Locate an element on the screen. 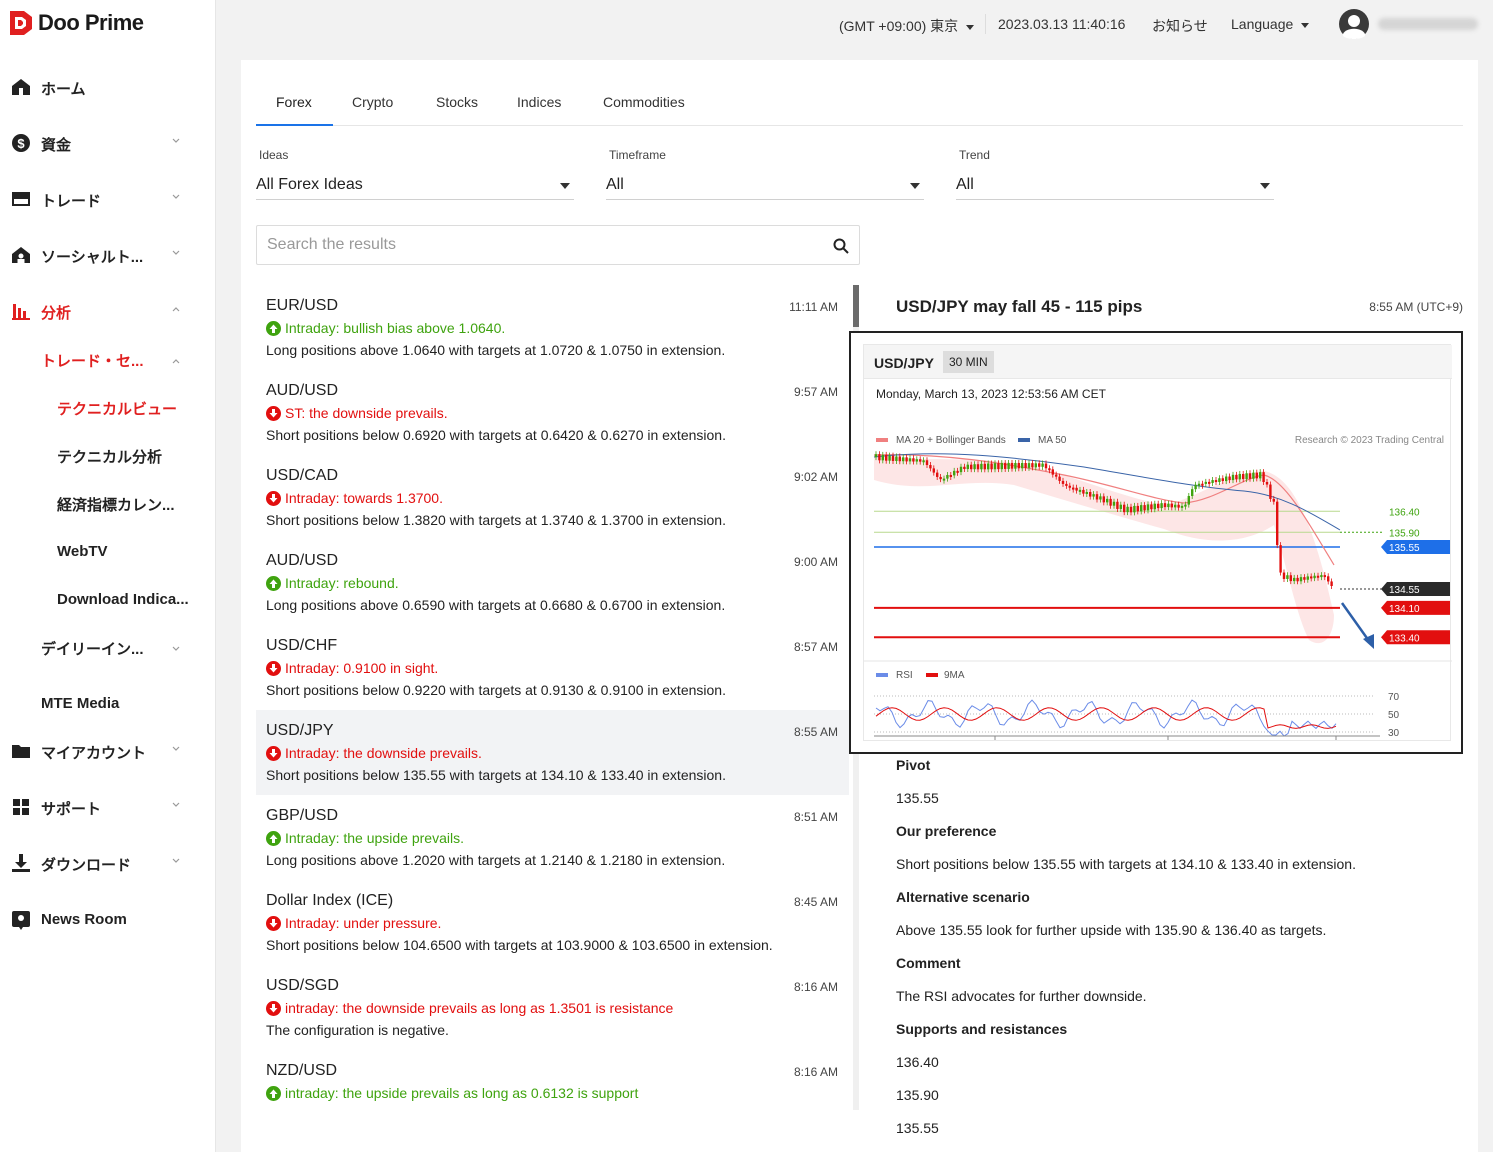 The image size is (1493, 1152). notifications-link: お知らせ is located at coordinates (1180, 26).